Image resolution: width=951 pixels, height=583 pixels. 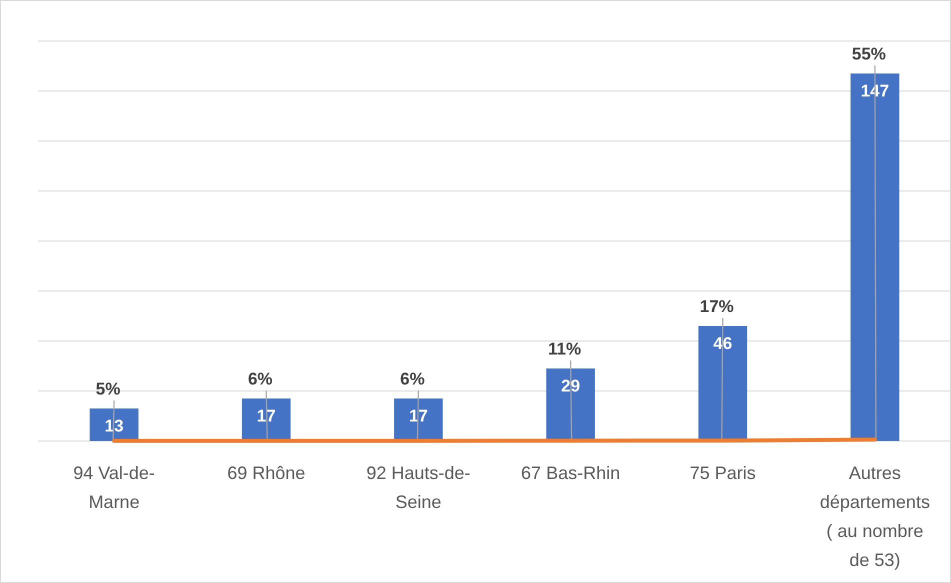 I want to click on data-label: 17%, so click(x=717, y=306).